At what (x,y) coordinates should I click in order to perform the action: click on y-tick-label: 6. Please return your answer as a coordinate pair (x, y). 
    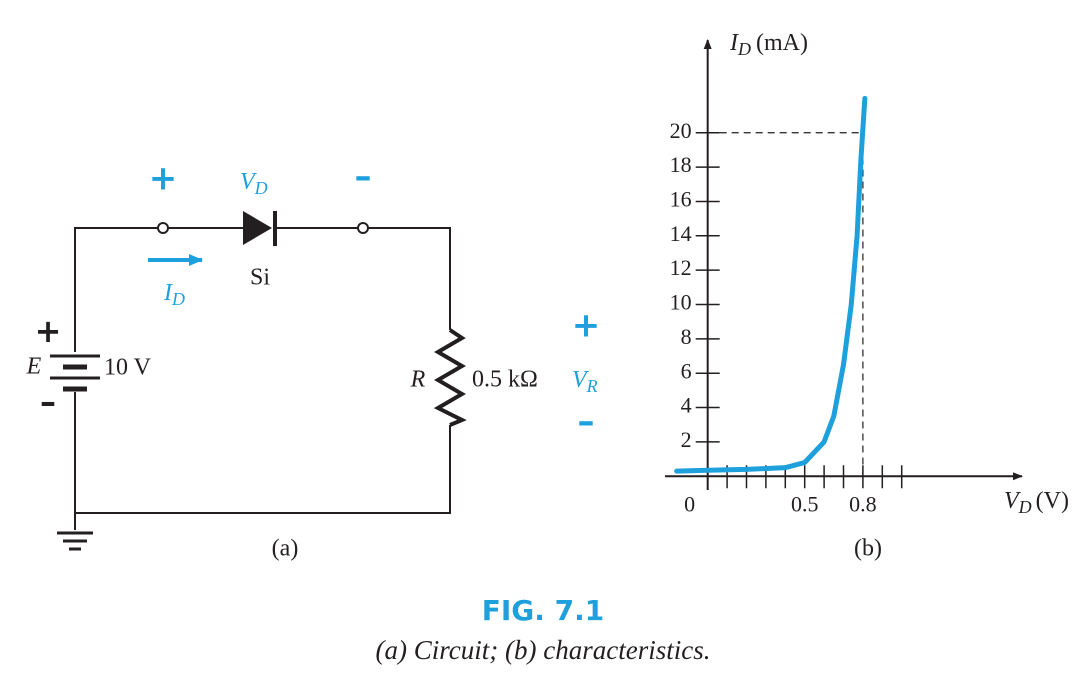
    Looking at the image, I should click on (686, 370).